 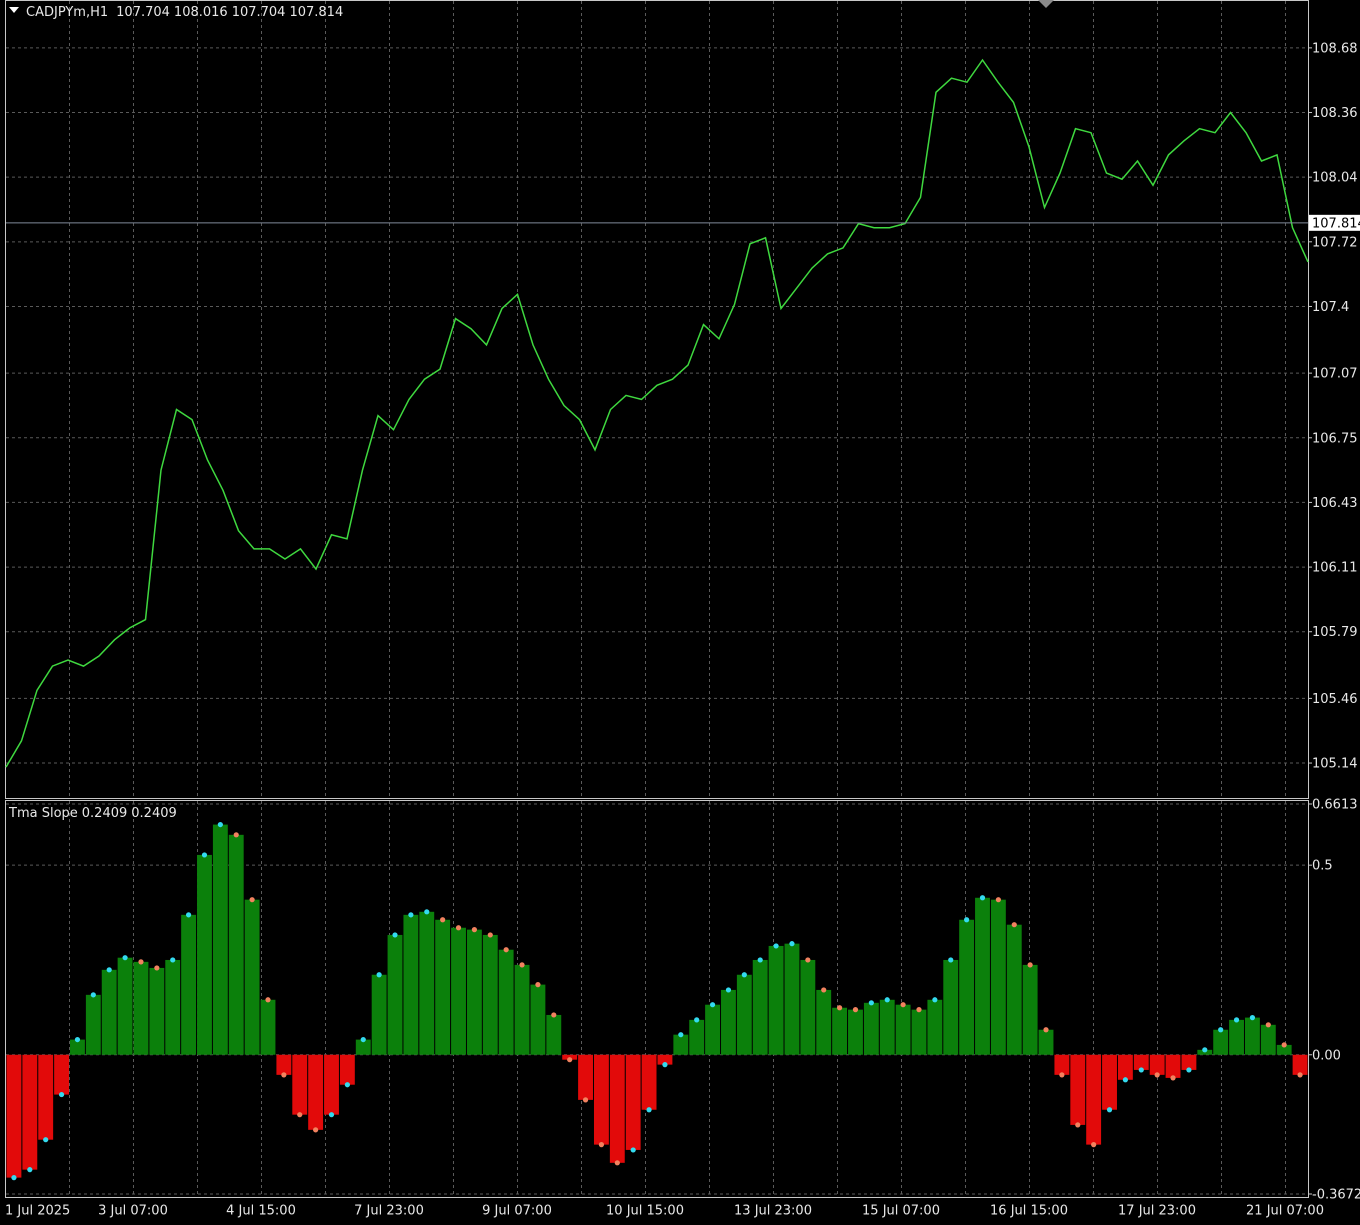 What do you see at coordinates (43, 813) in the screenshot?
I see `indicator-name: Tma Slope` at bounding box center [43, 813].